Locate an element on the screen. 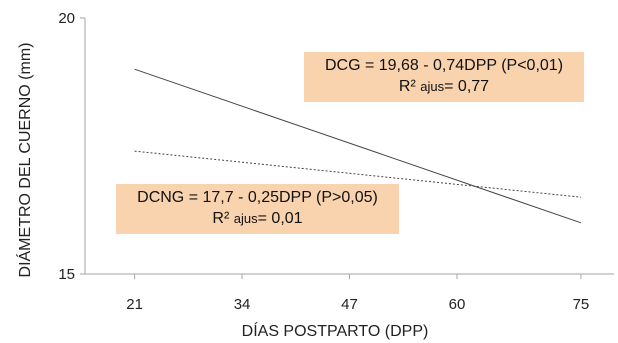 Image resolution: width=618 pixels, height=343 pixels. dcg-r2-prefix: R² is located at coordinates (407, 86).